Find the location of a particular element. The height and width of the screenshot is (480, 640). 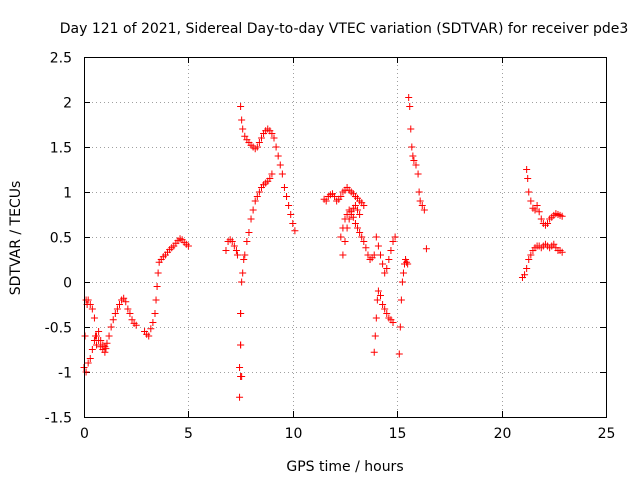

series-track-M is located at coordinates (416, 154).